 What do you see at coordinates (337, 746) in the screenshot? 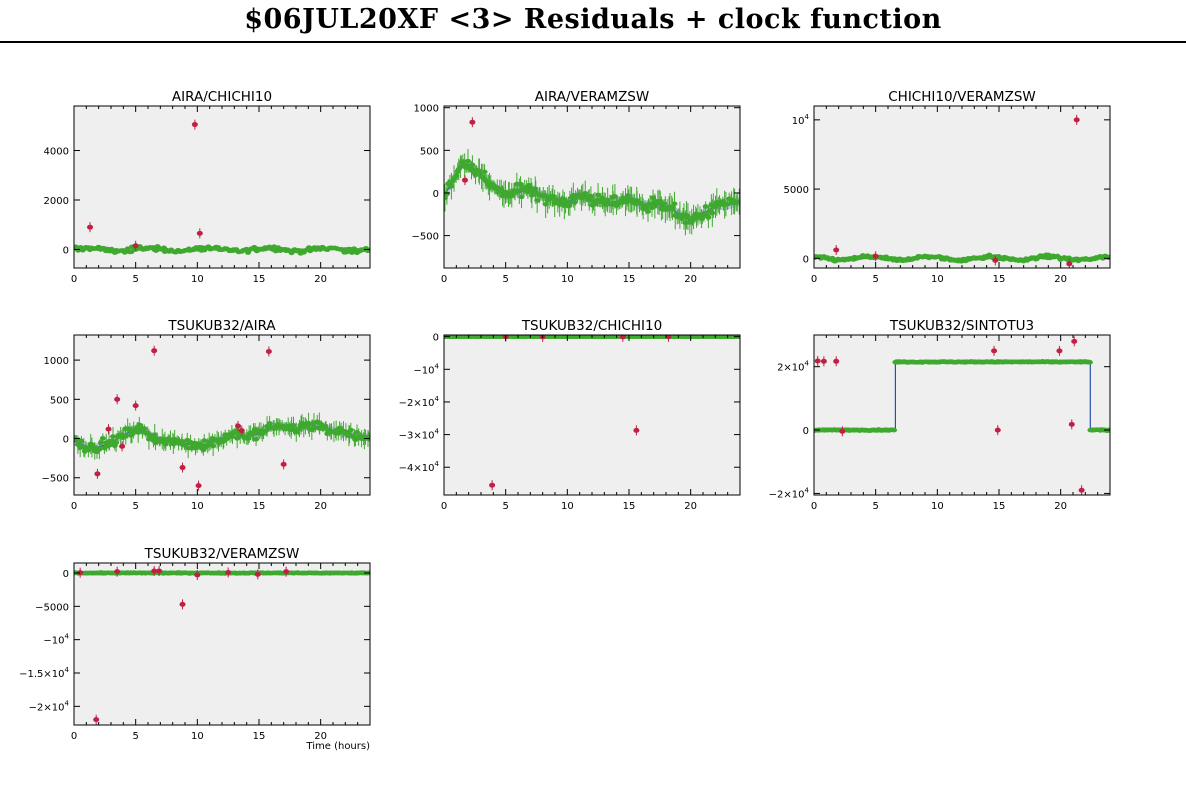
I see `x-axis-label: Time (hours)` at bounding box center [337, 746].